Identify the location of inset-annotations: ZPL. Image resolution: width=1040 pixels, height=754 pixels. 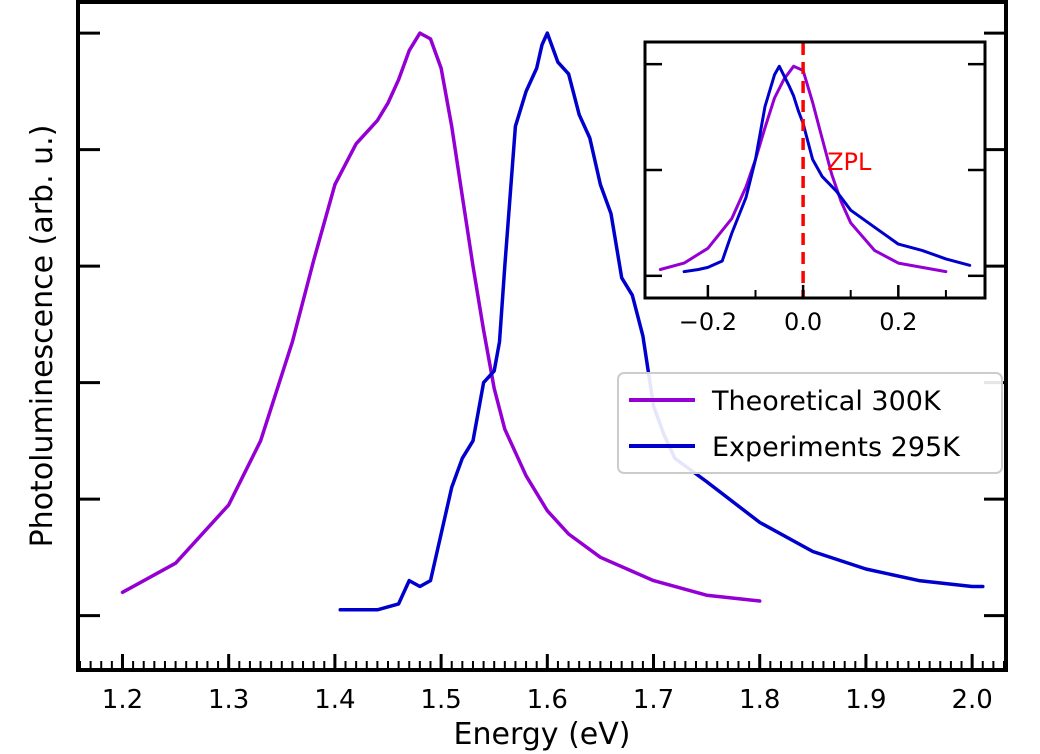
(836, 170).